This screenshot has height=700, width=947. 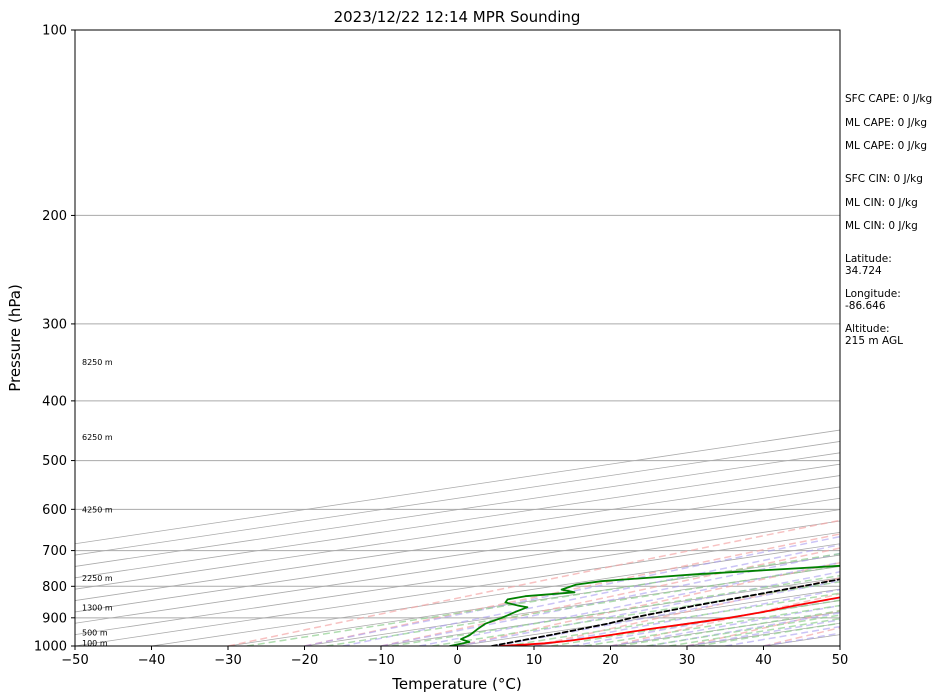 What do you see at coordinates (54, 31) in the screenshot?
I see `y-tick-label: 100` at bounding box center [54, 31].